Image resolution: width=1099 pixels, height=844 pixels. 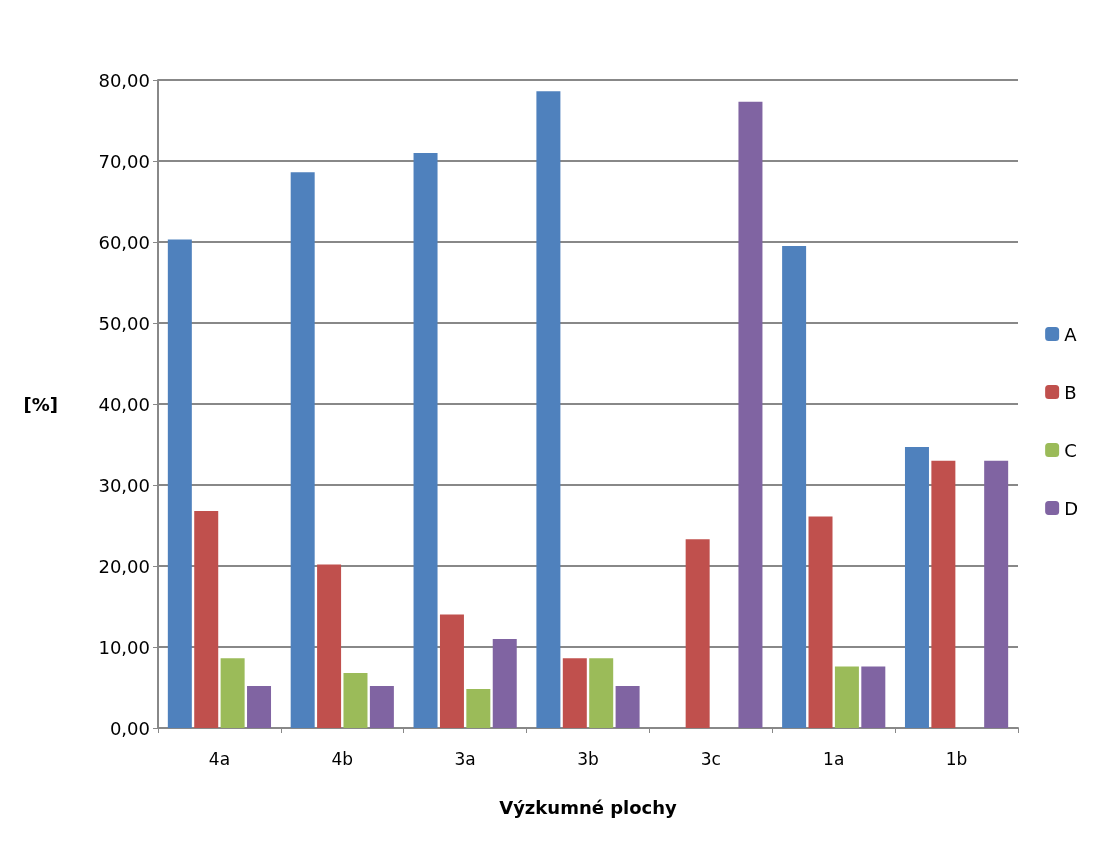 I want to click on legend-label: A, so click(x=1071, y=334).